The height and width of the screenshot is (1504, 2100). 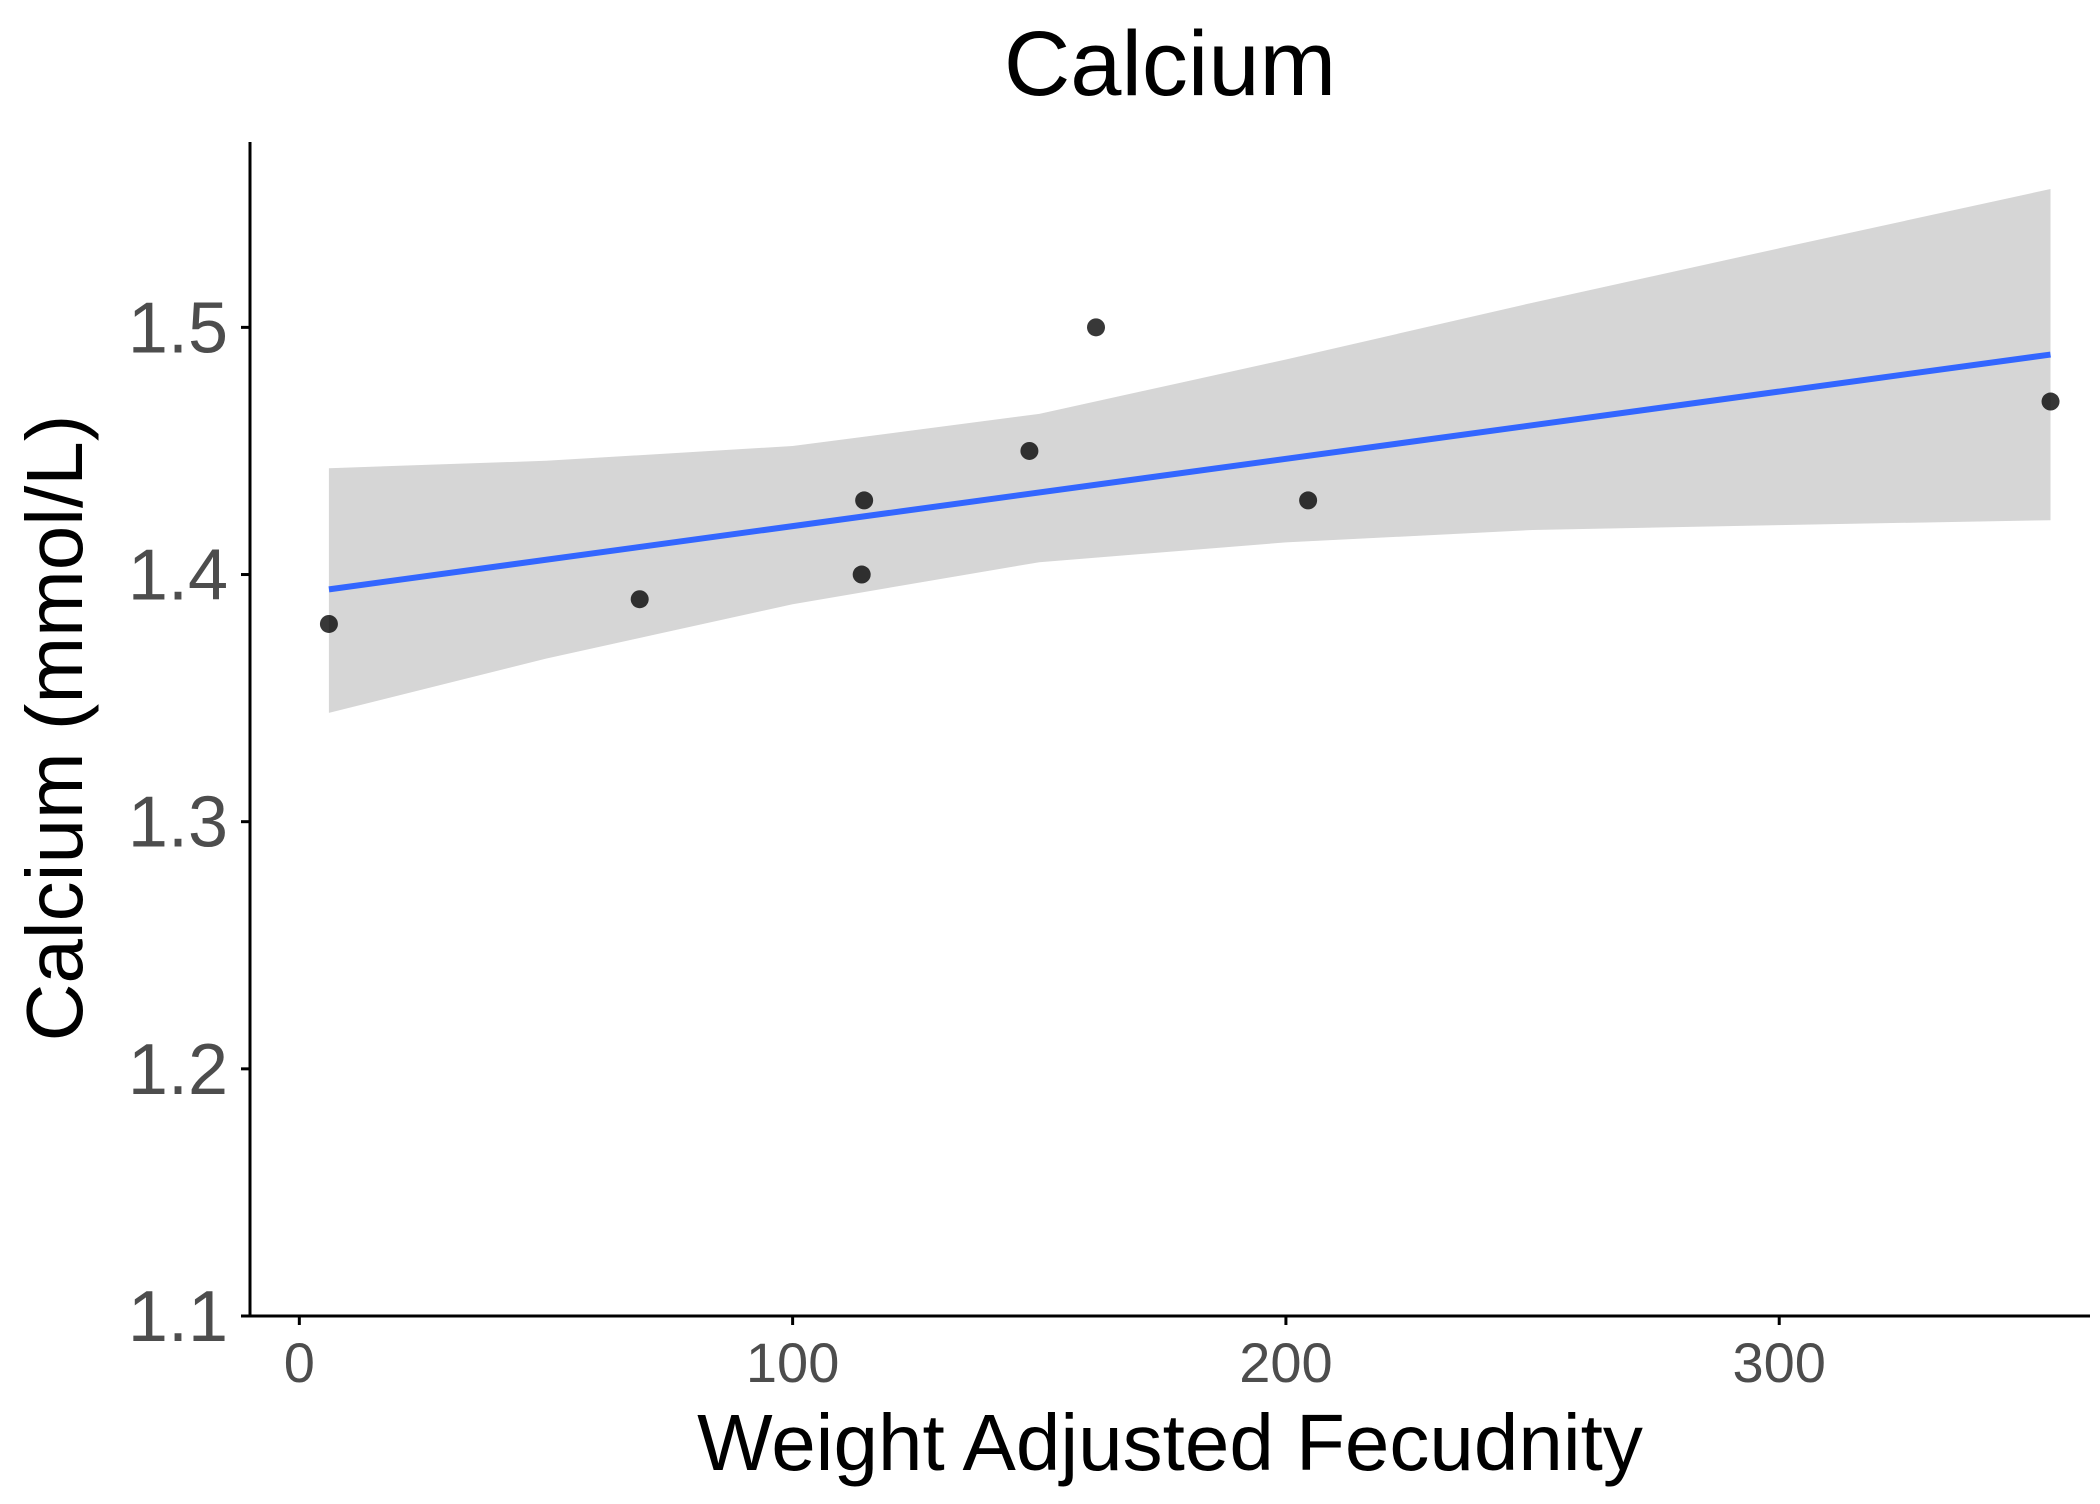 I want to click on x-axis-title: Weight Adjusted Fecudnity, so click(x=1170, y=1442).